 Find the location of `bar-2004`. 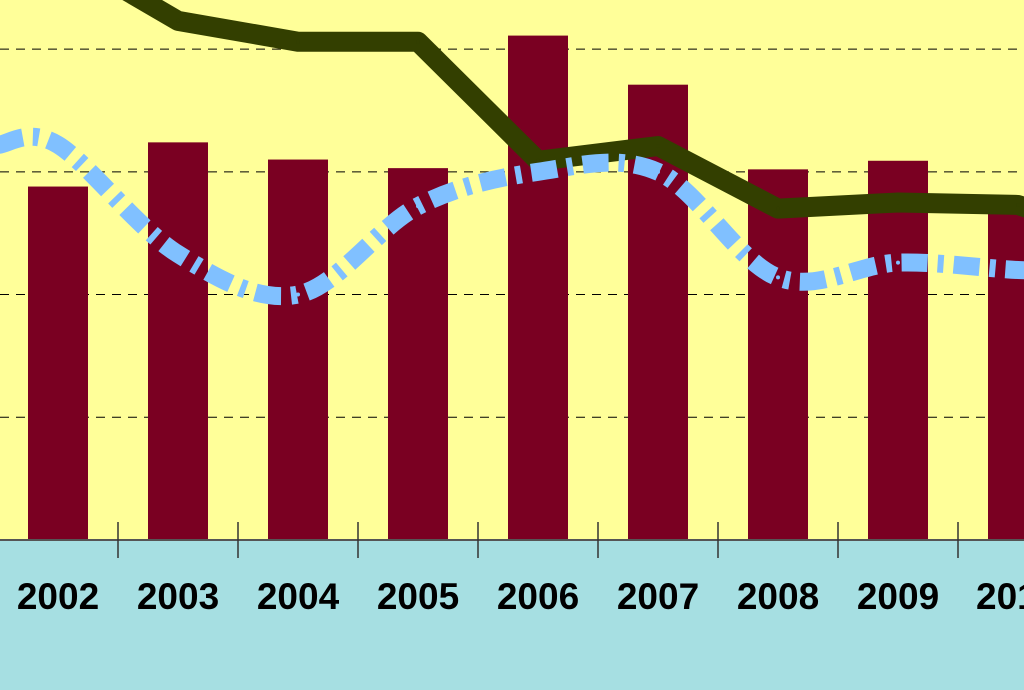

bar-2004 is located at coordinates (298, 349).